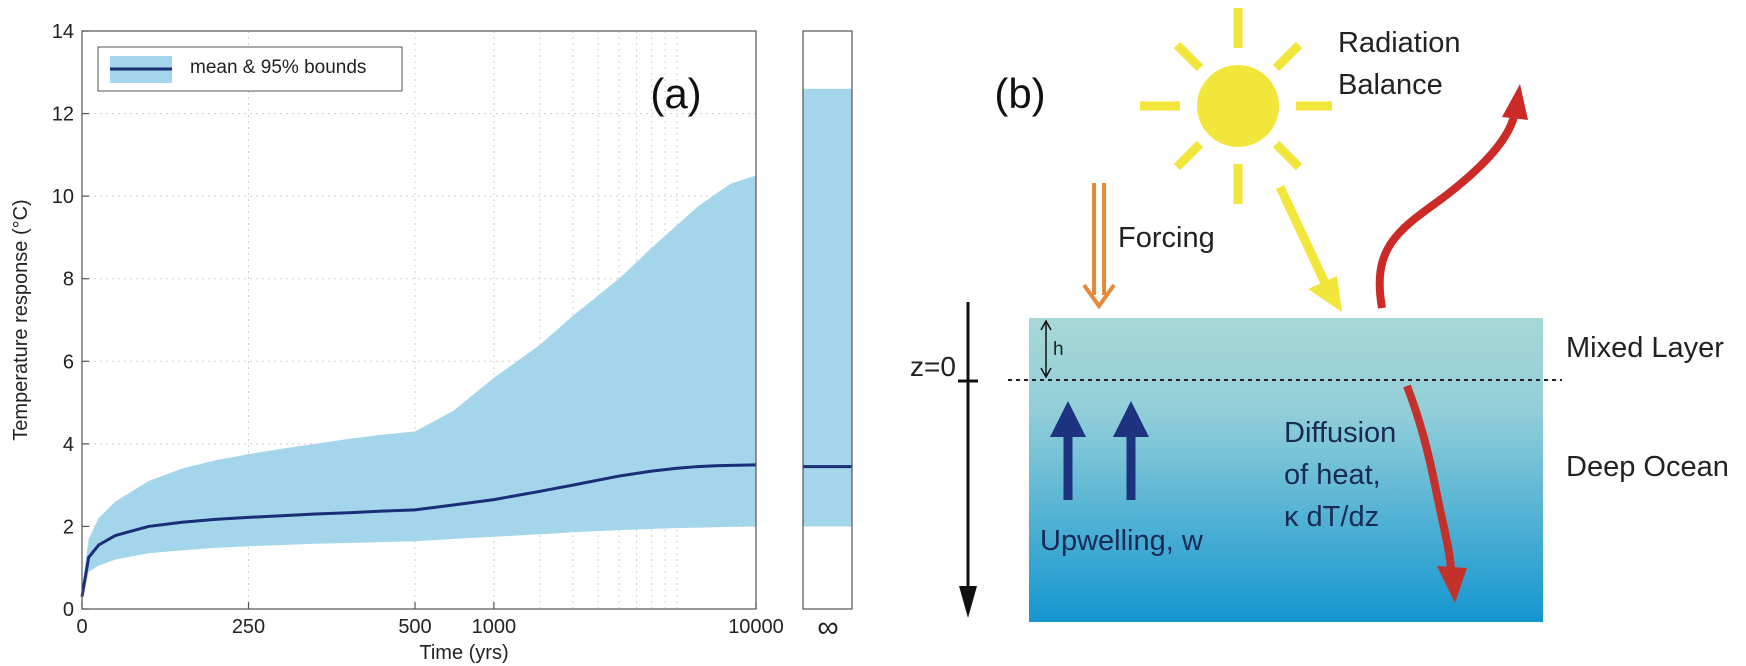 Image resolution: width=1746 pixels, height=666 pixels. I want to click on infinity-label: ∞, so click(827, 627).